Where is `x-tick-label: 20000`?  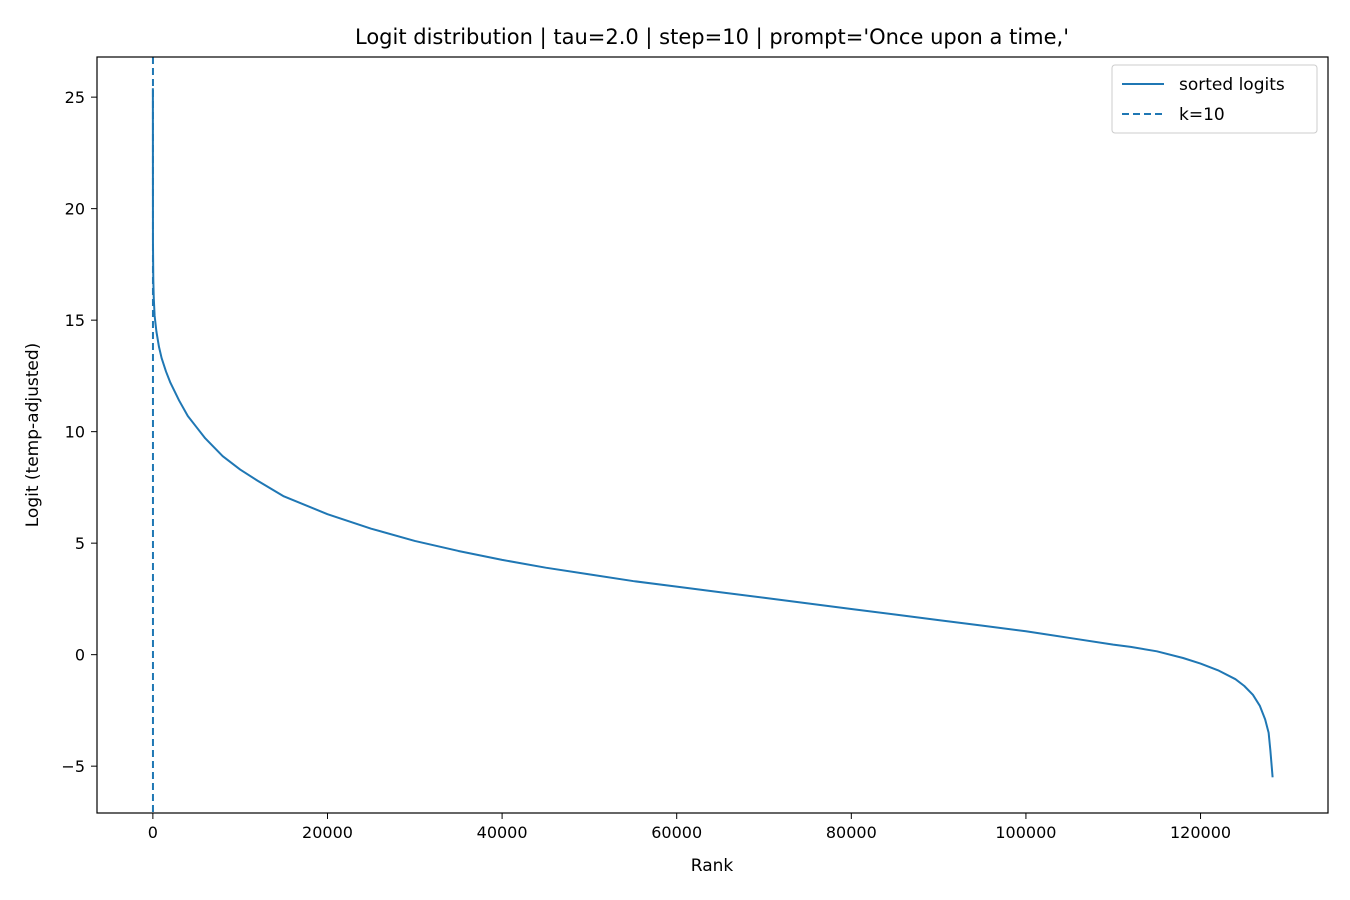
x-tick-label: 20000 is located at coordinates (327, 832).